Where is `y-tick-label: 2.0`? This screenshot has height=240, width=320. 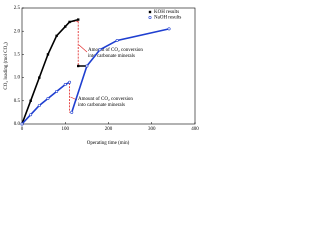
y-tick-label: 2.0 is located at coordinates (17, 31).